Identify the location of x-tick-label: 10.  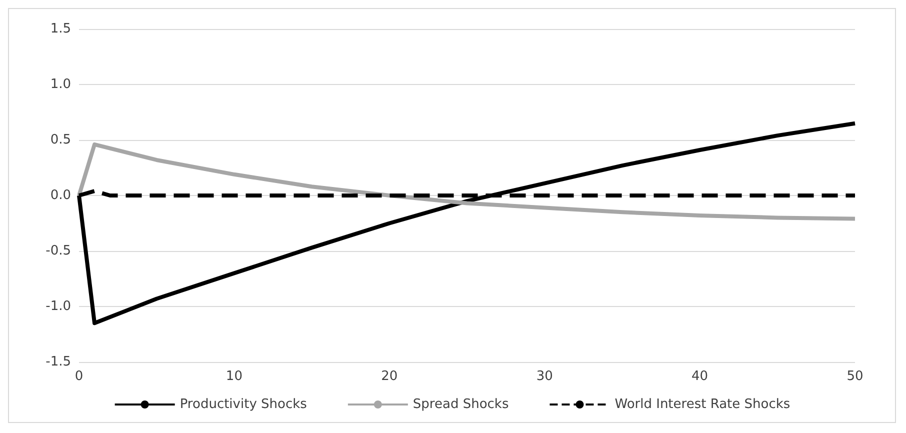
(234, 376).